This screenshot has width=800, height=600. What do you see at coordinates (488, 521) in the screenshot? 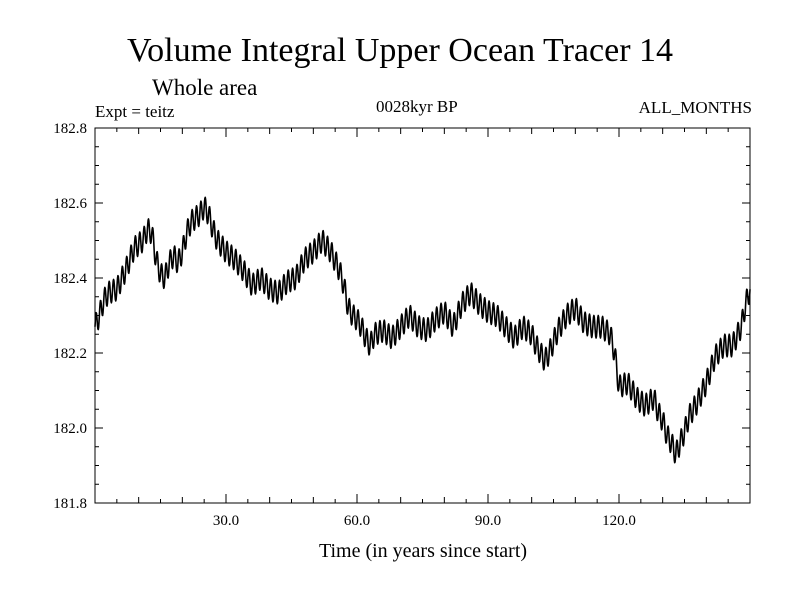
I see `x-tick-label: 90.0` at bounding box center [488, 521].